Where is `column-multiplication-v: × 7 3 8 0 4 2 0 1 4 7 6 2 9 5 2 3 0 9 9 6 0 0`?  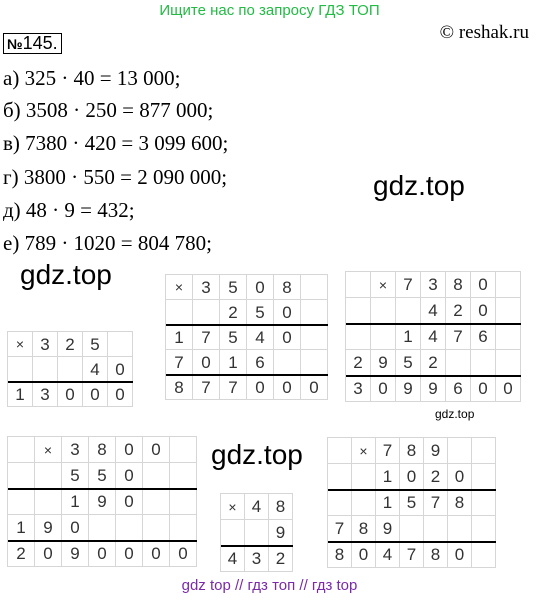
column-multiplication-v: × 7 3 8 0 4 2 0 1 4 7 6 2 9 5 2 3 0 9 9 6 0 0 is located at coordinates (433, 336).